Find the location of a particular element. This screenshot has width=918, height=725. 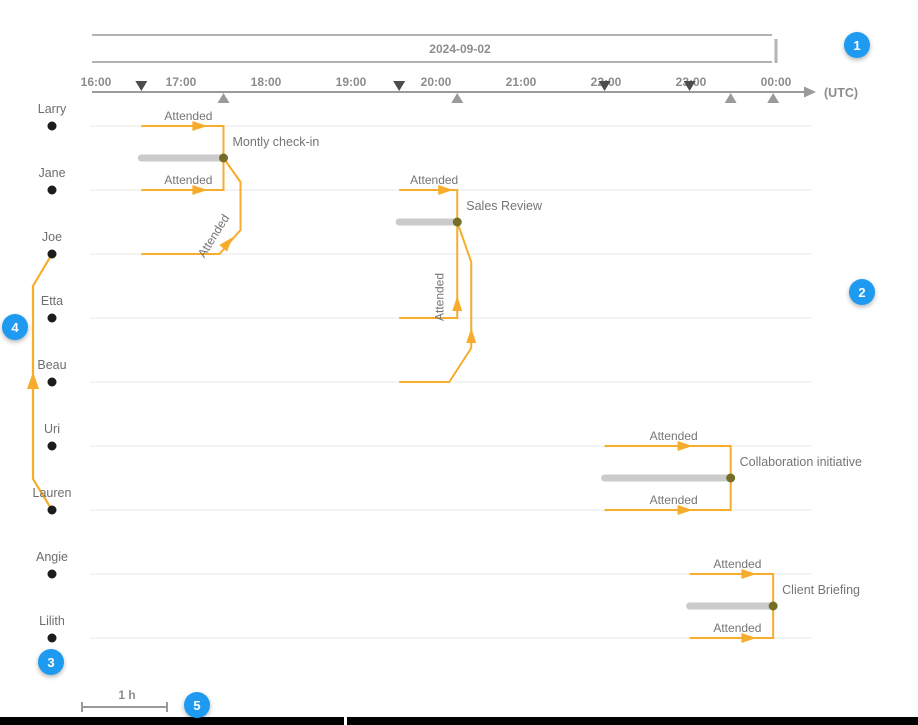

bottom-bar is located at coordinates (459, 721).